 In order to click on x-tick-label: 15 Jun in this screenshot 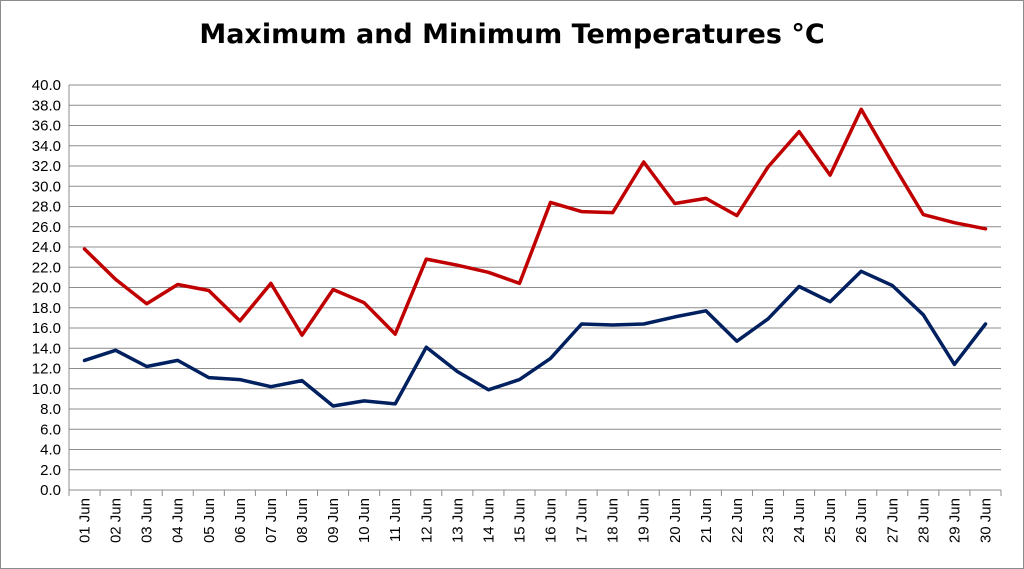, I will do `click(519, 520)`.